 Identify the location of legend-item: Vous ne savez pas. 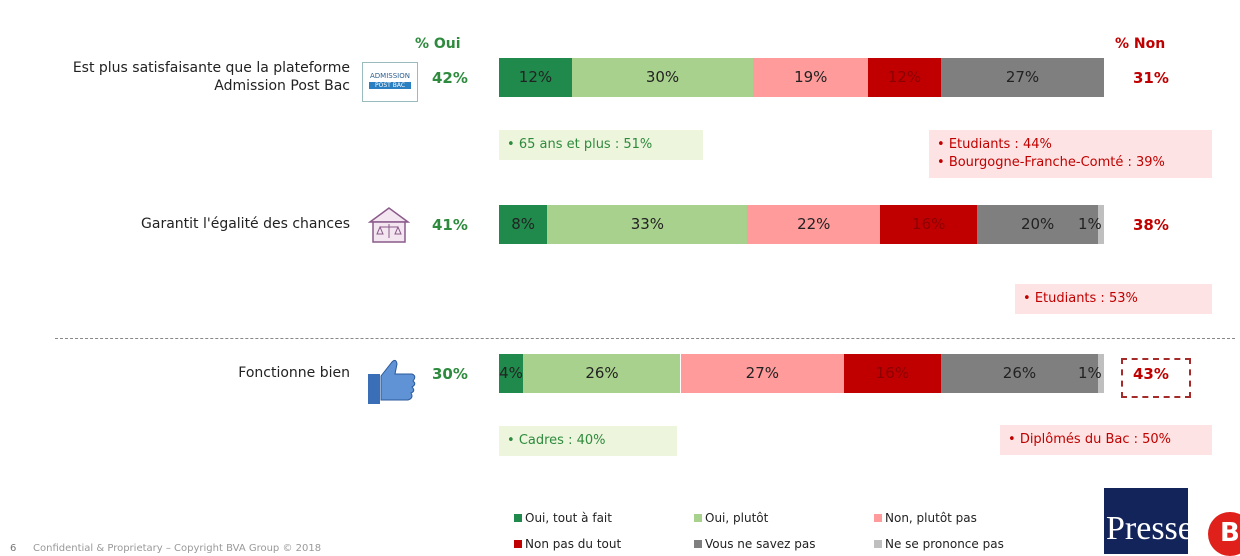
(755, 544).